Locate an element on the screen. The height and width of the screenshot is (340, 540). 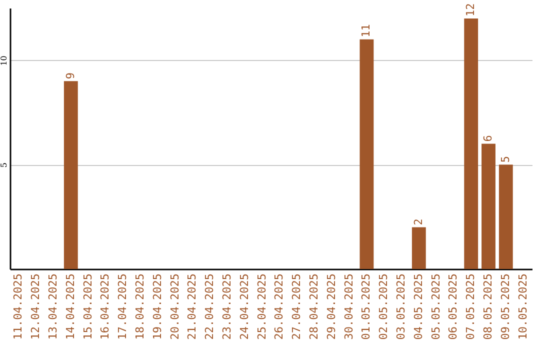
x-tick-label: 03.05.2025 is located at coordinates (401, 307).